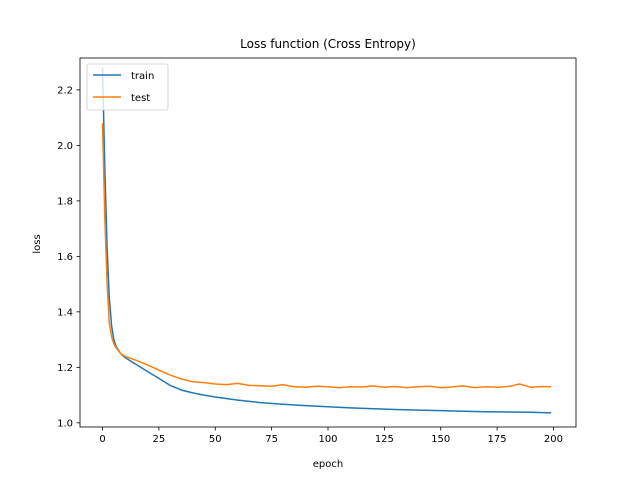 This screenshot has height=480, width=640. I want to click on x-tick-label: 150, so click(440, 439).